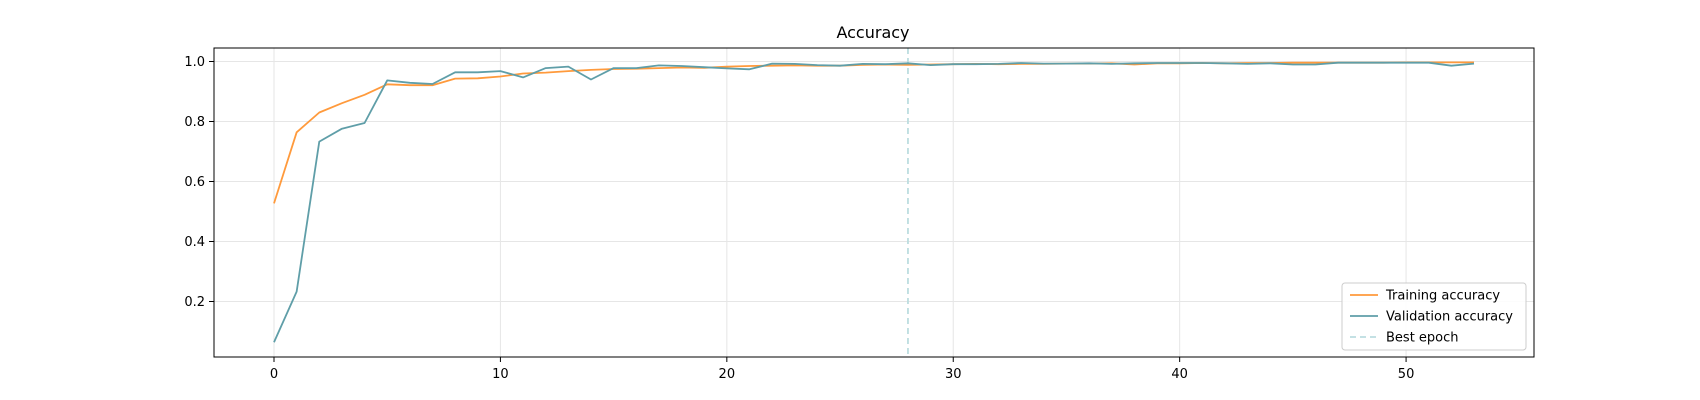  I want to click on y-tick-label: 0.8, so click(194, 122).